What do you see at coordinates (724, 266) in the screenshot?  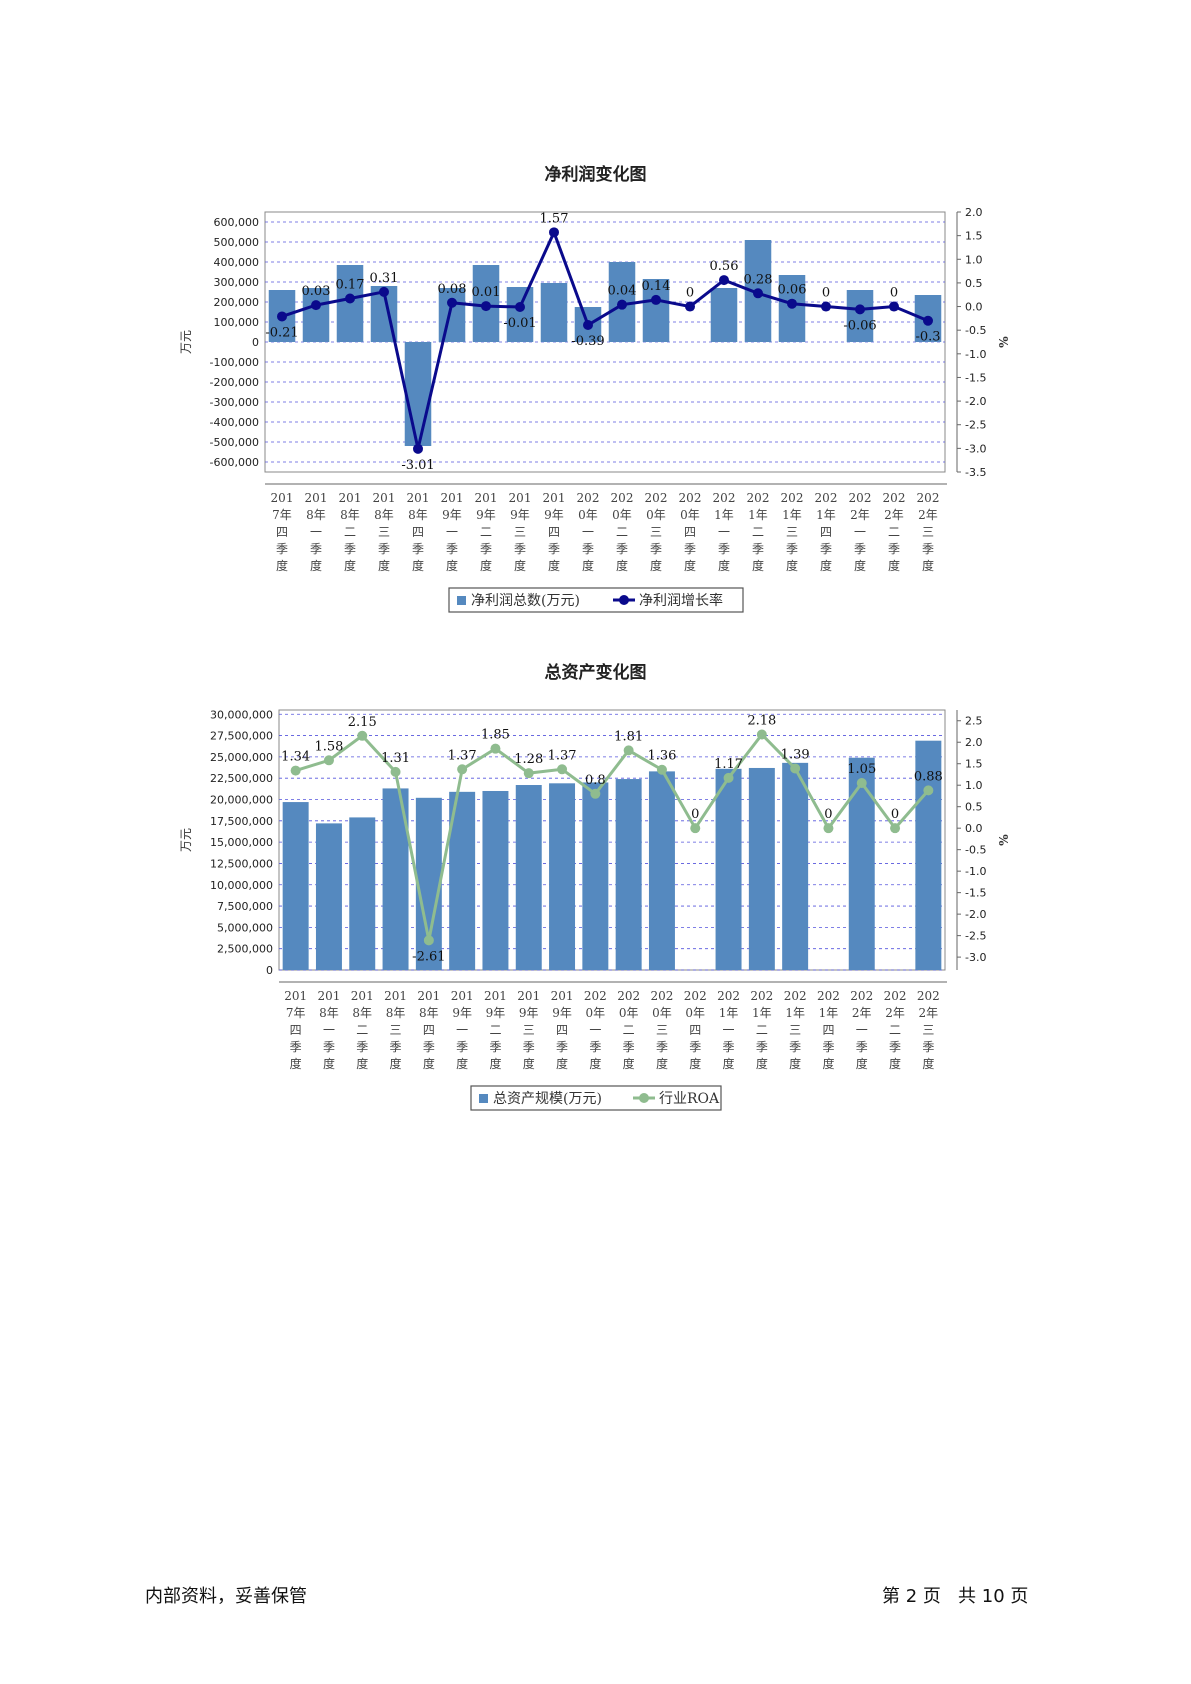 I see `data-label: 0.56` at bounding box center [724, 266].